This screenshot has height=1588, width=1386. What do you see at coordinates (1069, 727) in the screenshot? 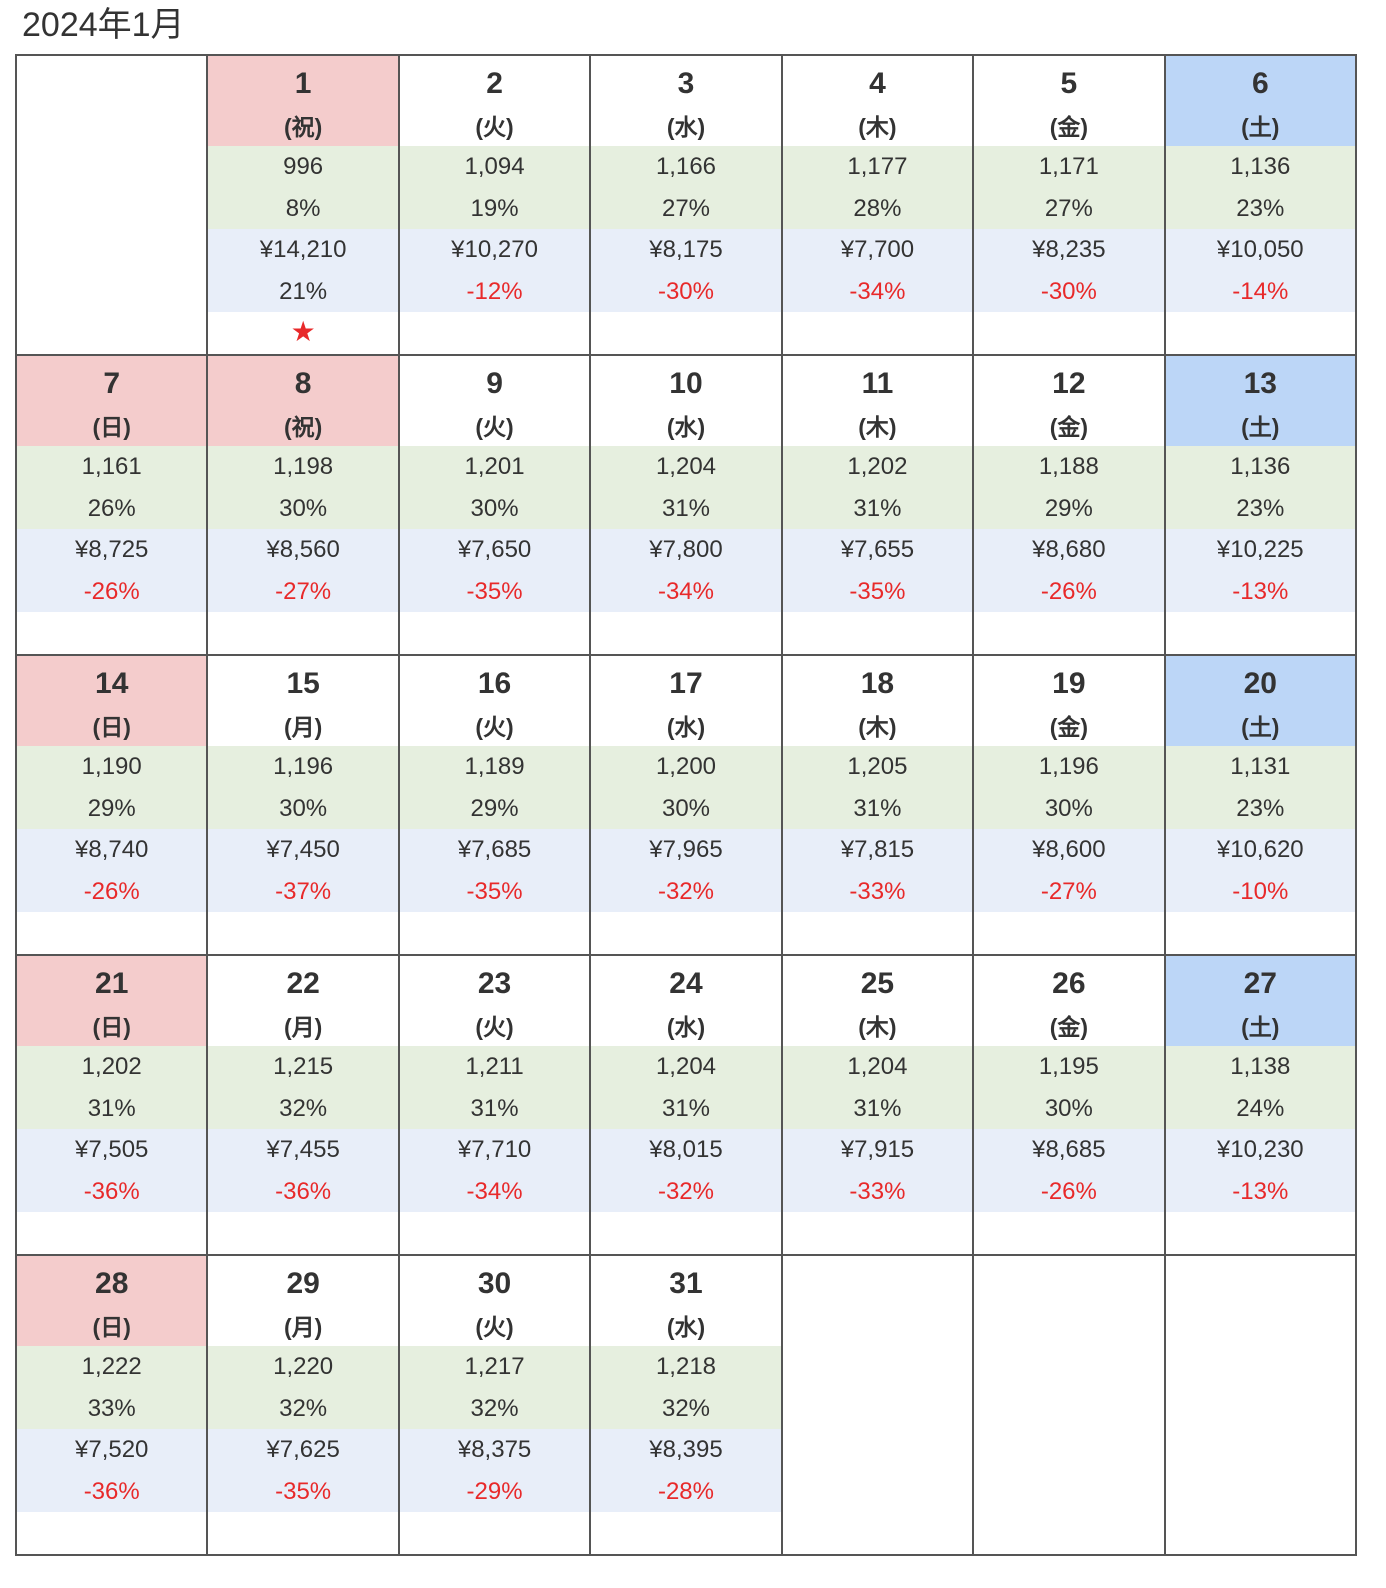
I see `weekday: (金)` at bounding box center [1069, 727].